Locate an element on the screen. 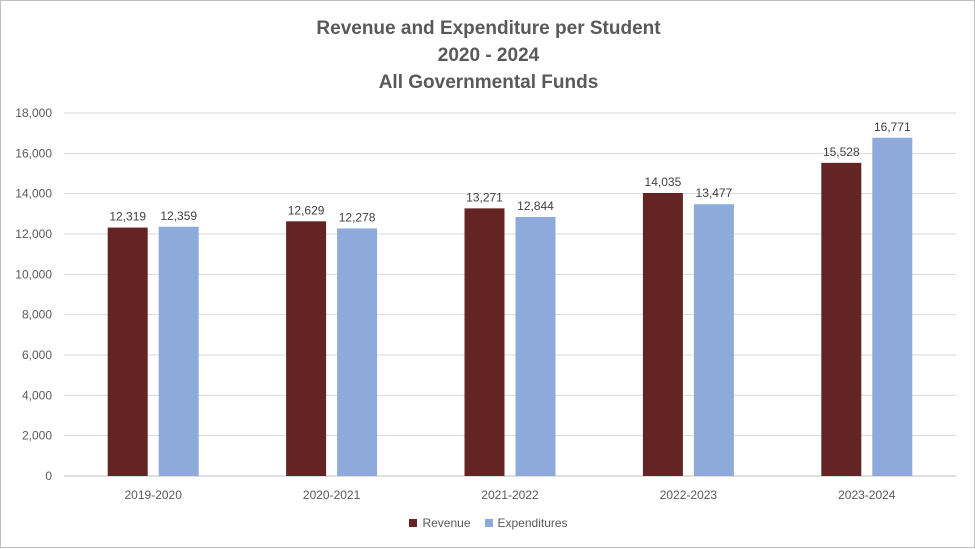 This screenshot has width=975, height=549. bar-expenditures-2021-2022 is located at coordinates (535, 346).